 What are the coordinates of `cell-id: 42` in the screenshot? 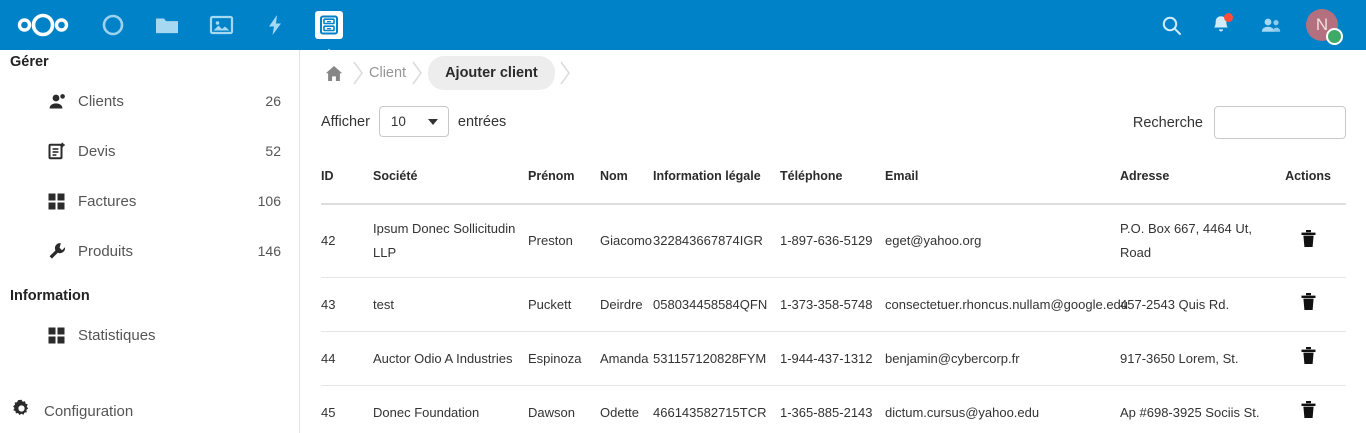 It's located at (347, 241).